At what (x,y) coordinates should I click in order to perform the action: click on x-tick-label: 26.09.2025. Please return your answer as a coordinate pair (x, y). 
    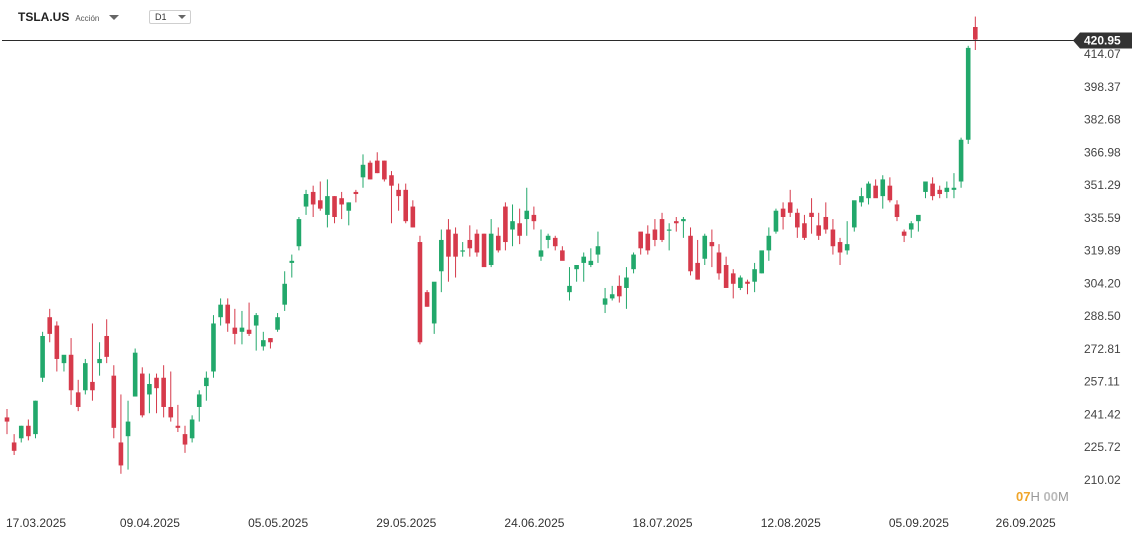
    Looking at the image, I should click on (1026, 523).